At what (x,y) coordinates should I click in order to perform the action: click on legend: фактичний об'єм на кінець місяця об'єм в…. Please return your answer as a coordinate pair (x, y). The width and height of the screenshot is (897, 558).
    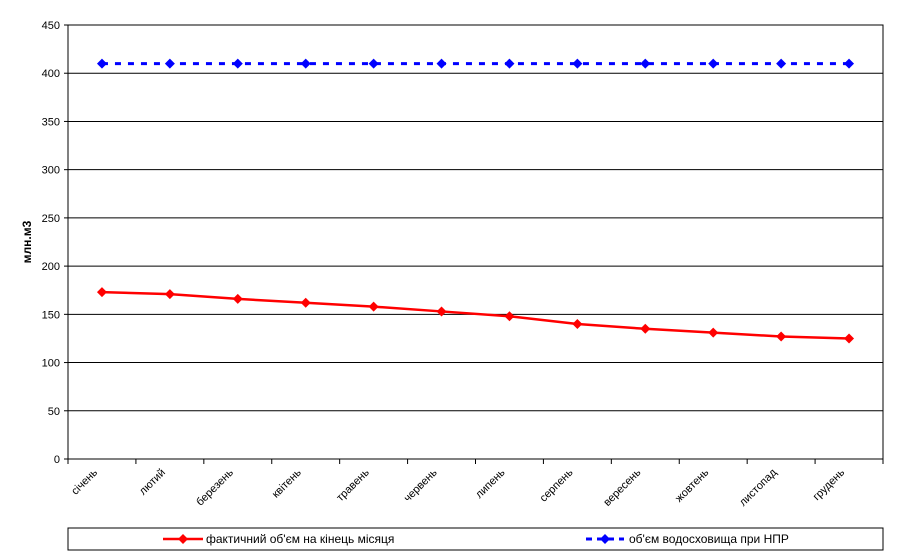
    Looking at the image, I should click on (475, 539).